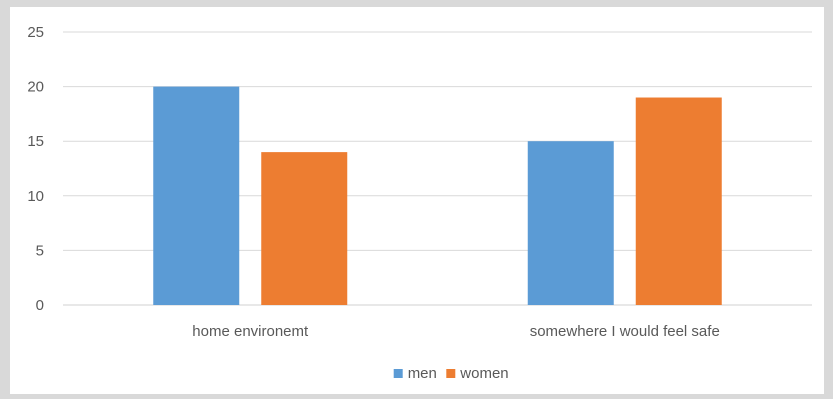  What do you see at coordinates (35, 87) in the screenshot?
I see `y-tick-label: 20` at bounding box center [35, 87].